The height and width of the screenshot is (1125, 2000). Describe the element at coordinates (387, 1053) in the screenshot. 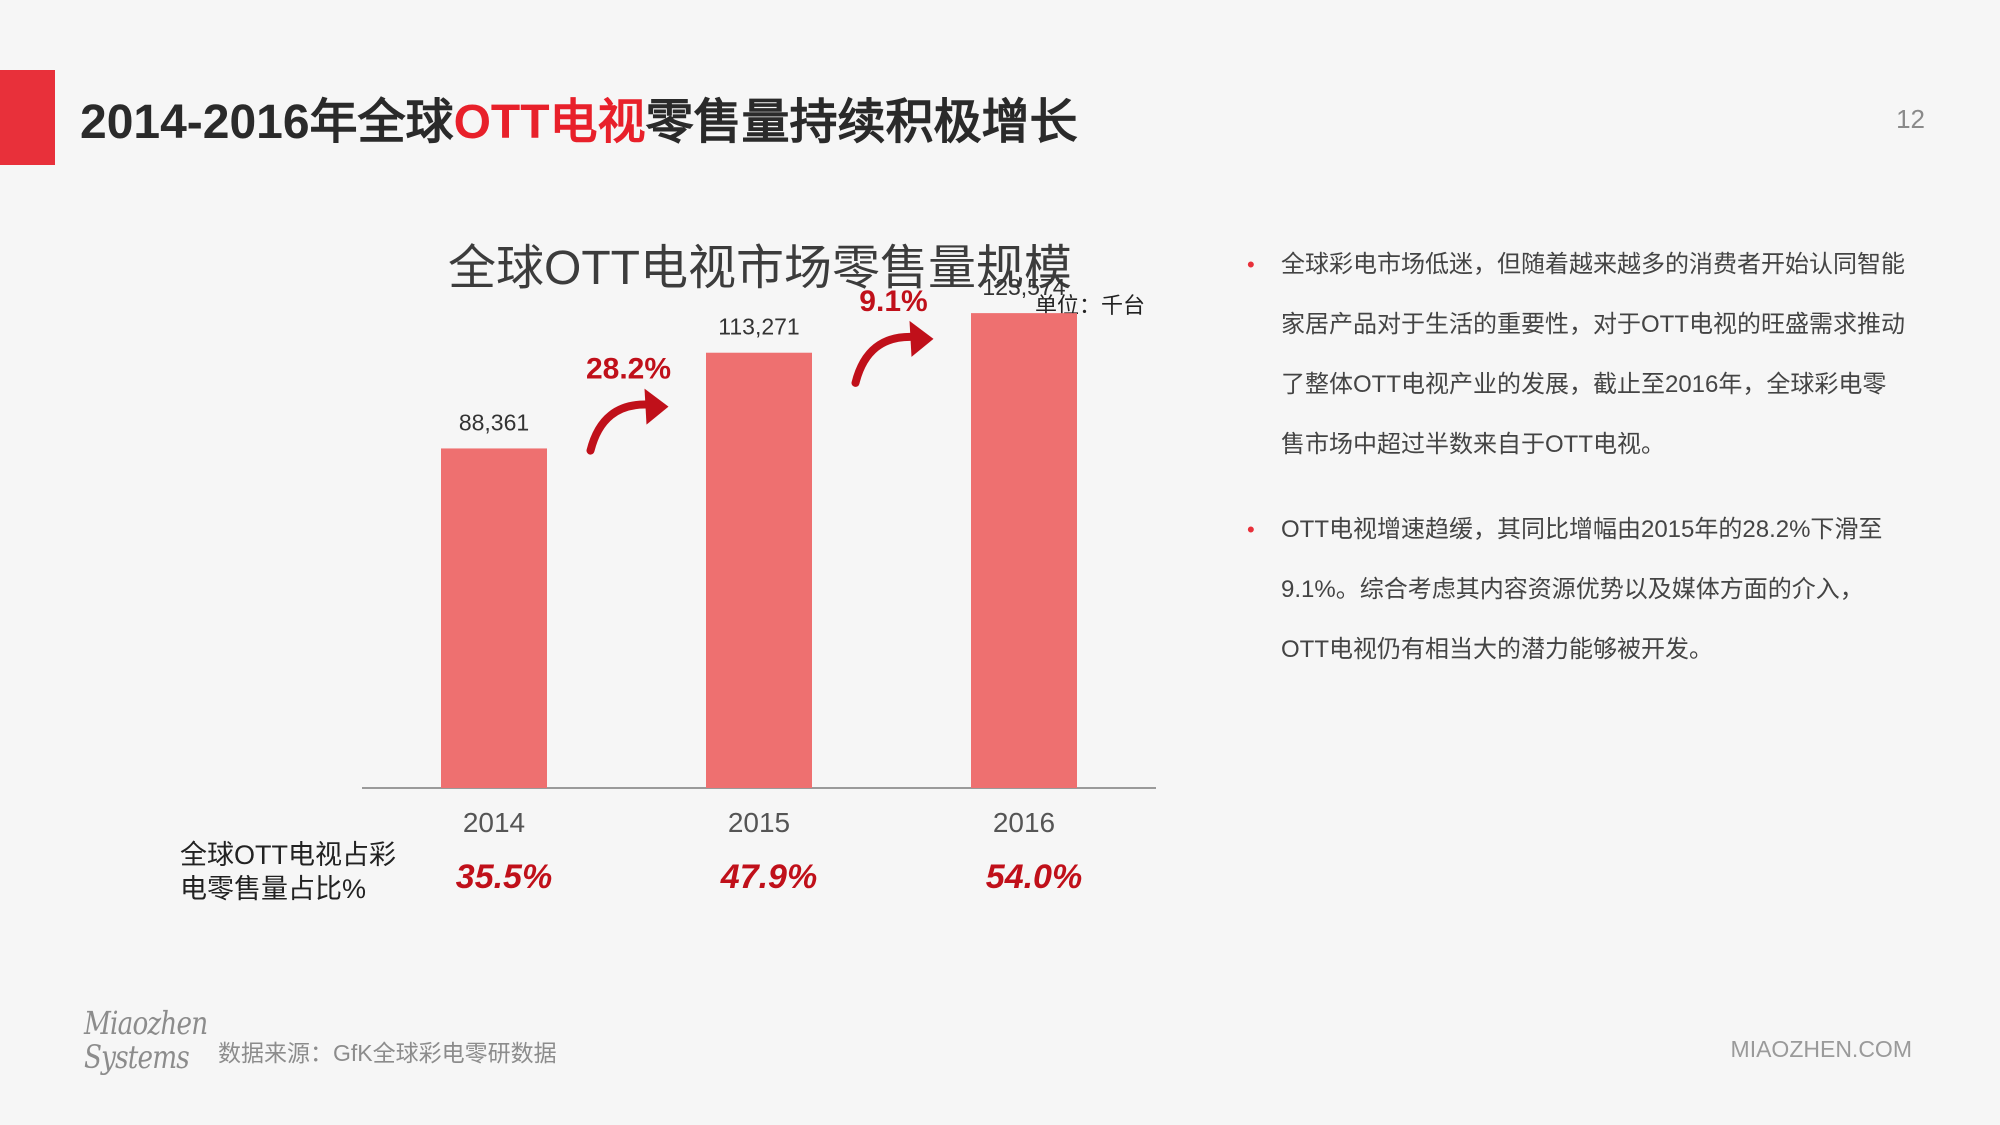

I see `data-source: 数据来源：GfK全球彩电零研数据` at that location.